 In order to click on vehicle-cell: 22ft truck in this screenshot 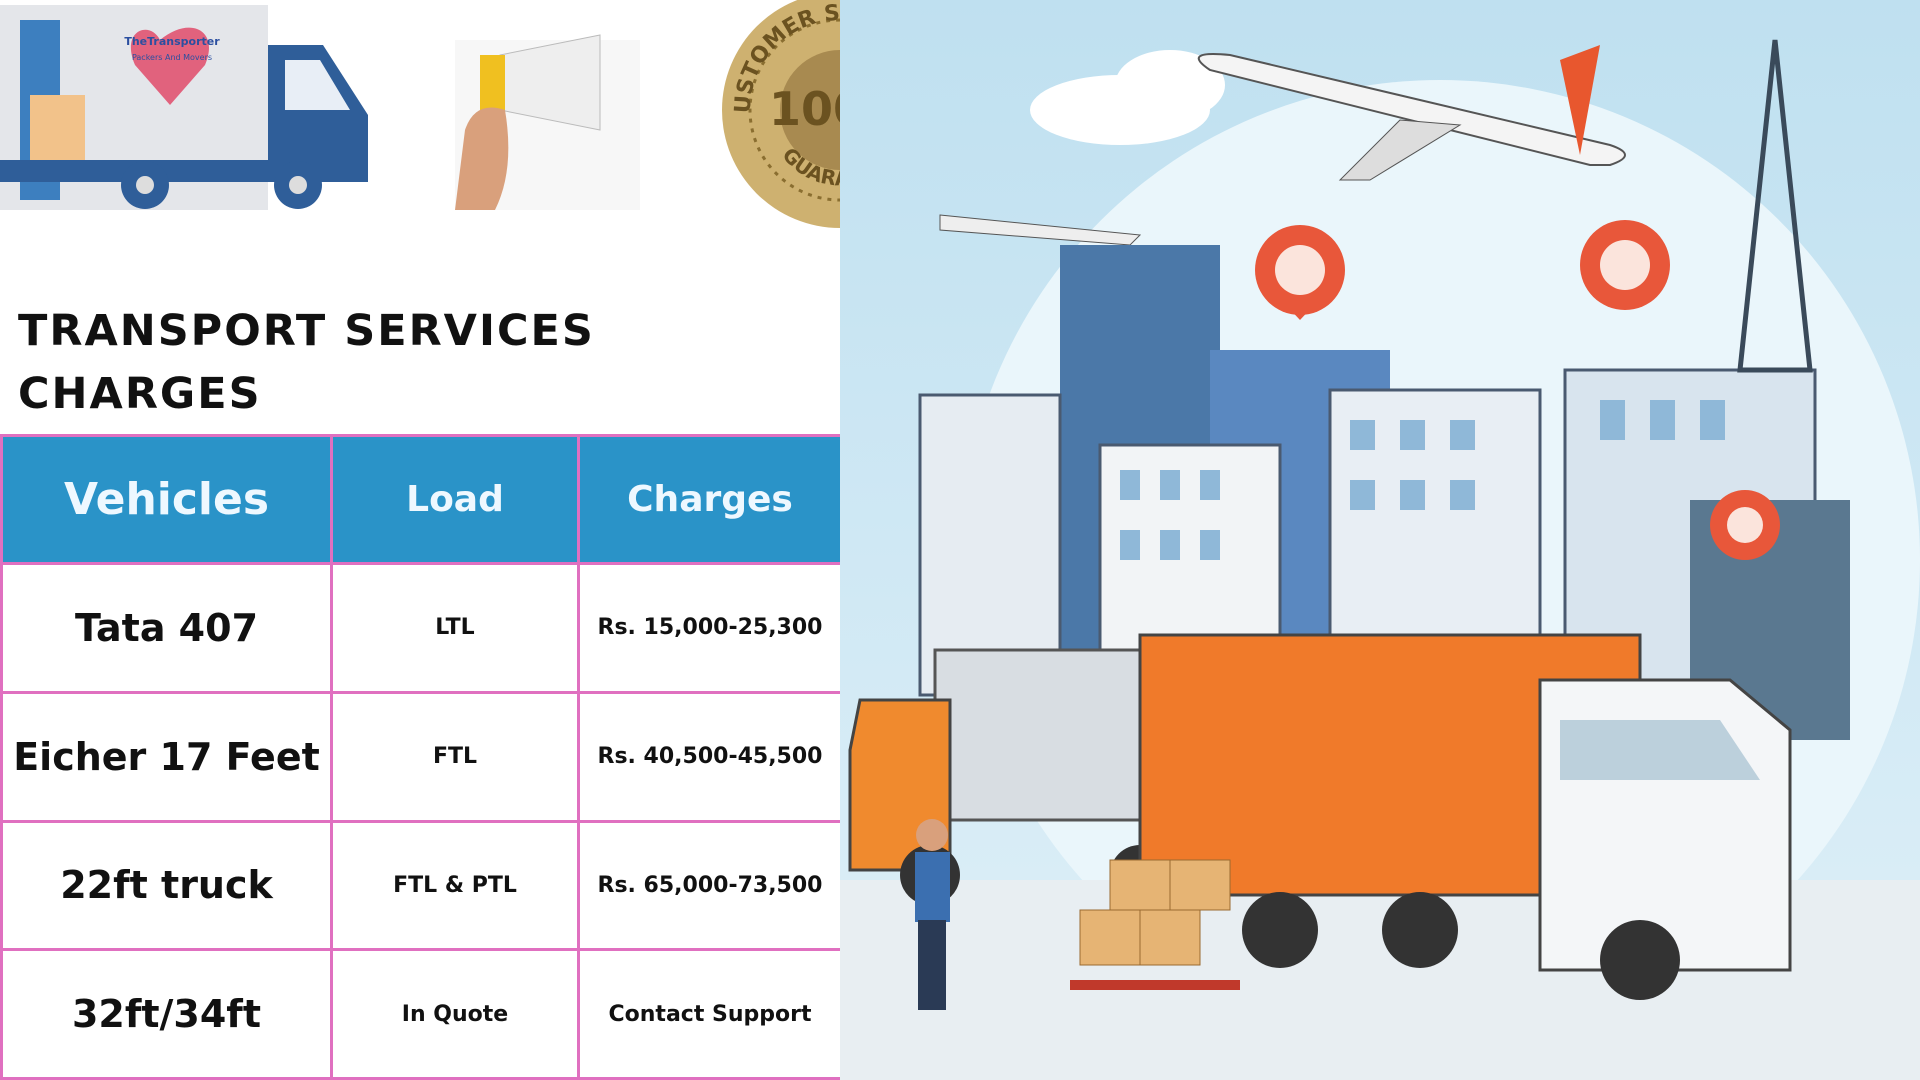, I will do `click(168, 887)`.